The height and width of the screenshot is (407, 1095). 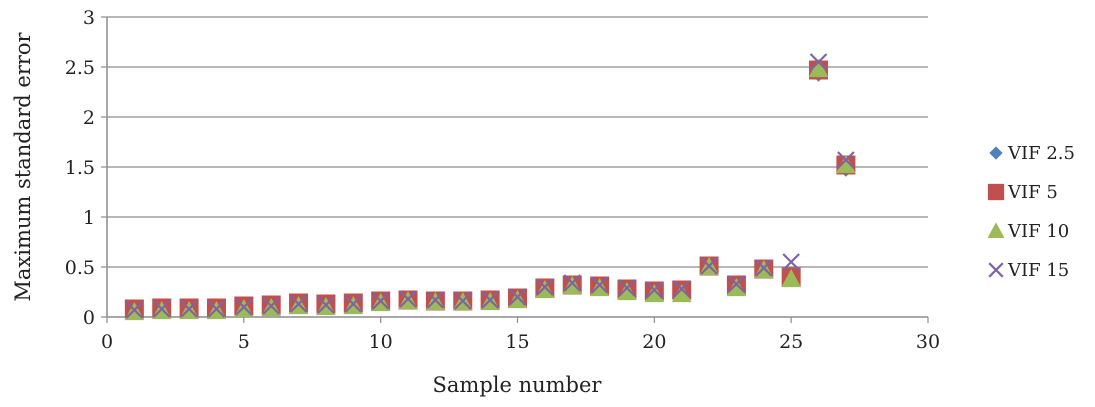 What do you see at coordinates (928, 342) in the screenshot?
I see `x-tick-label: 30` at bounding box center [928, 342].